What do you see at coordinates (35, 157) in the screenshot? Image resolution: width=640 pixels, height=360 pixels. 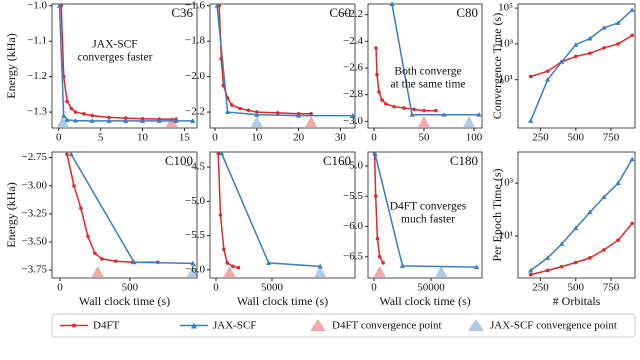 I see `y-tick-label: −2.75` at bounding box center [35, 157].